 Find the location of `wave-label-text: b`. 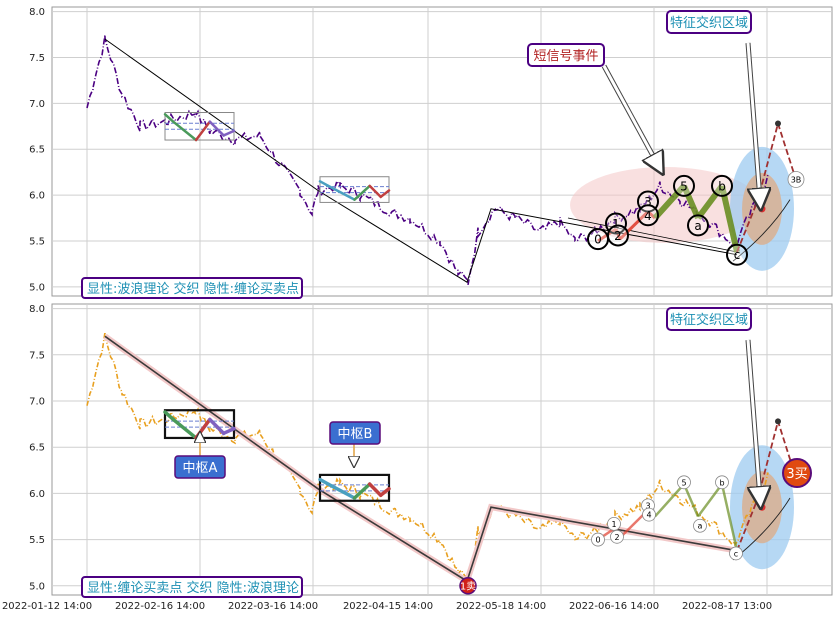

wave-label-text: b is located at coordinates (721, 482).